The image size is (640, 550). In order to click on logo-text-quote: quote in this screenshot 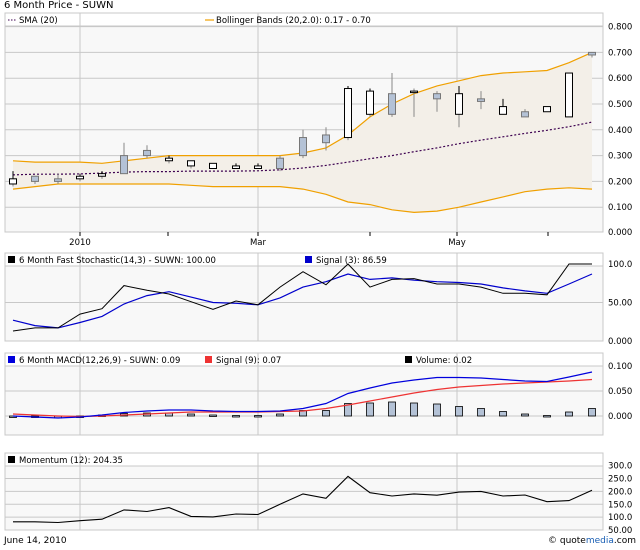, I will do `click(572, 541)`.